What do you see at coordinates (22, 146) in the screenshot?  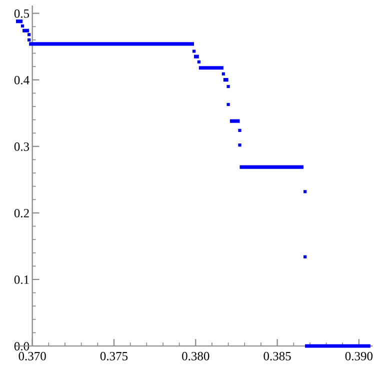 I see `y-tick-label: 0.3` at bounding box center [22, 146].